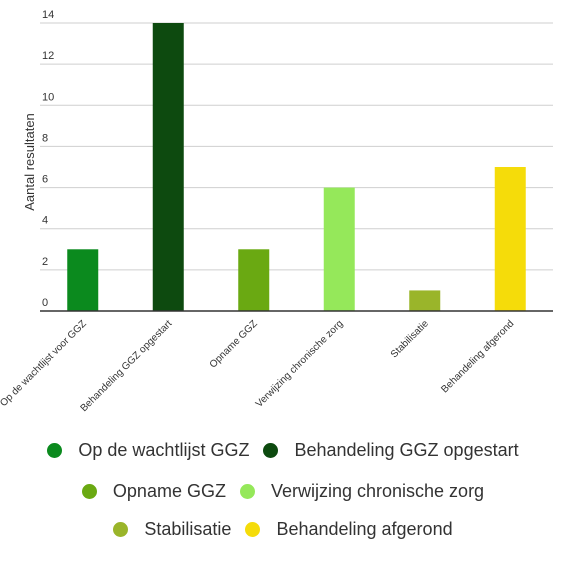 The width and height of the screenshot is (566, 567). Describe the element at coordinates (45, 262) in the screenshot. I see `y-tick-label: 2` at that location.